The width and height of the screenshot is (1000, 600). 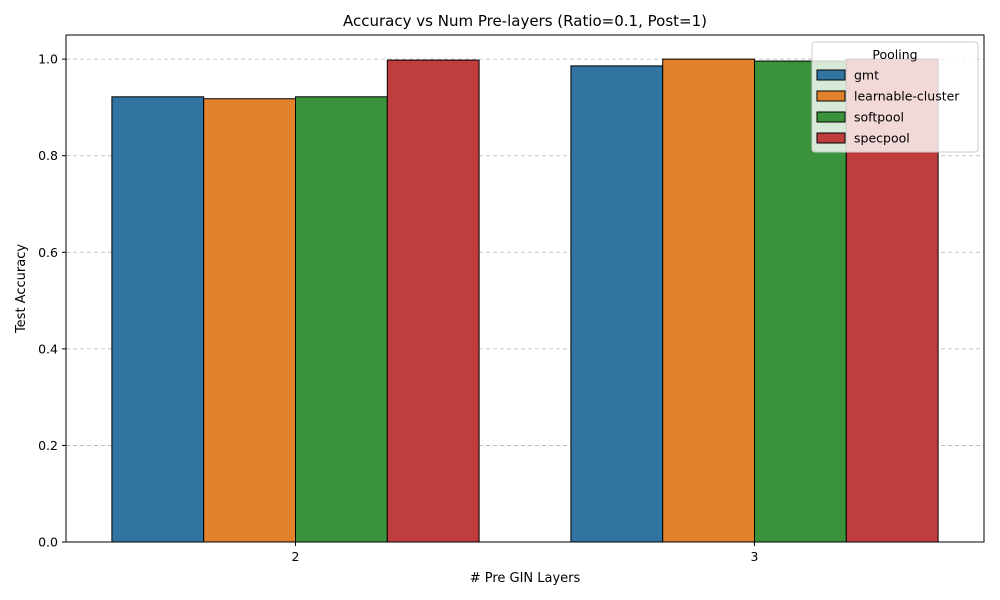 What do you see at coordinates (882, 138) in the screenshot?
I see `legend-label-specpool: specpool` at bounding box center [882, 138].